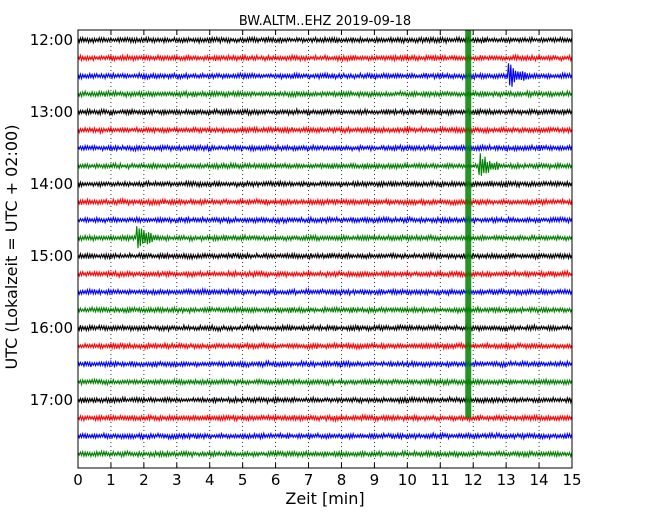 This screenshot has width=650, height=520. Describe the element at coordinates (309, 480) in the screenshot. I see `x-tick-label: 7` at that location.